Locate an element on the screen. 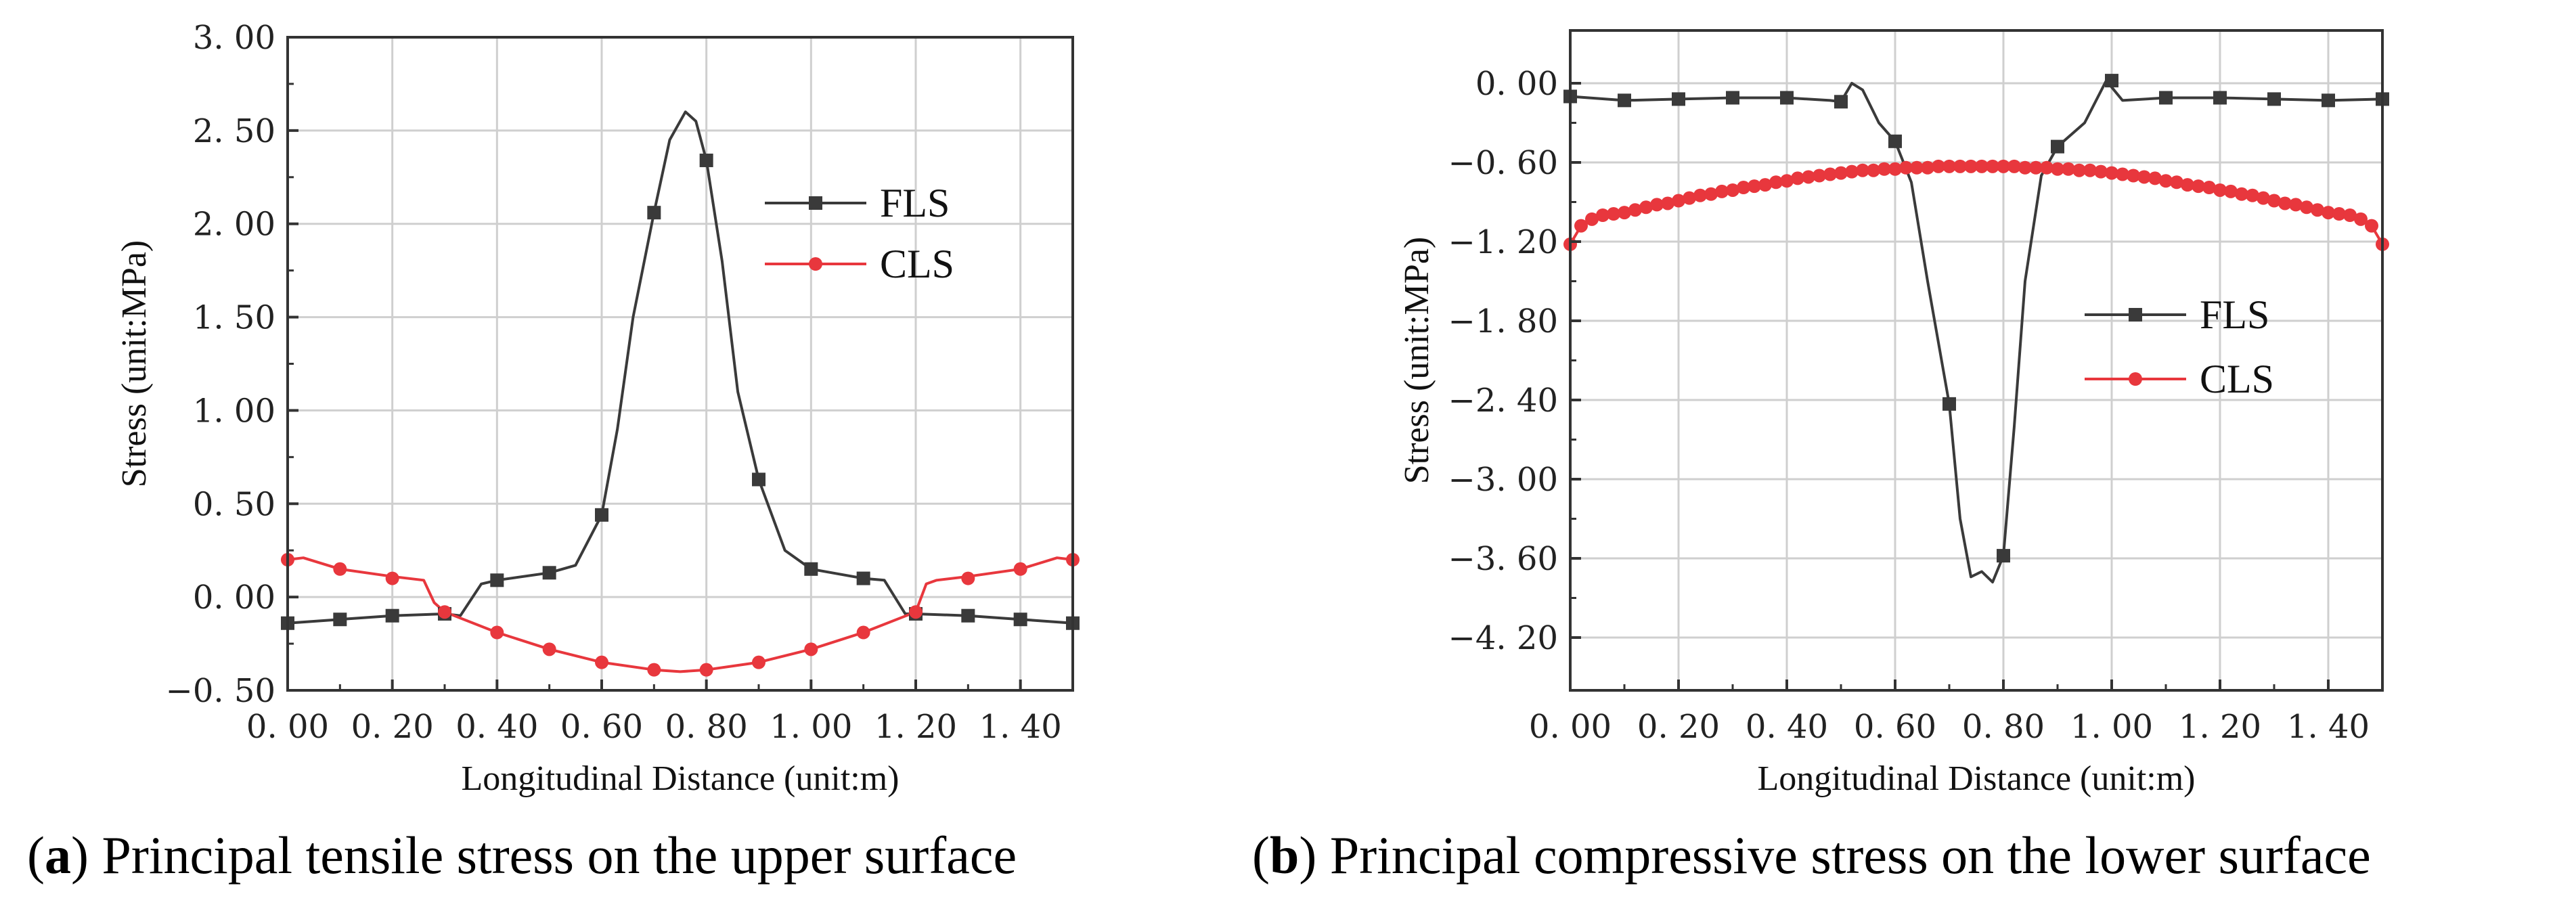 This screenshot has height=913, width=2576. chart-b-x-tick-label-0: 0. 00 is located at coordinates (1570, 727).